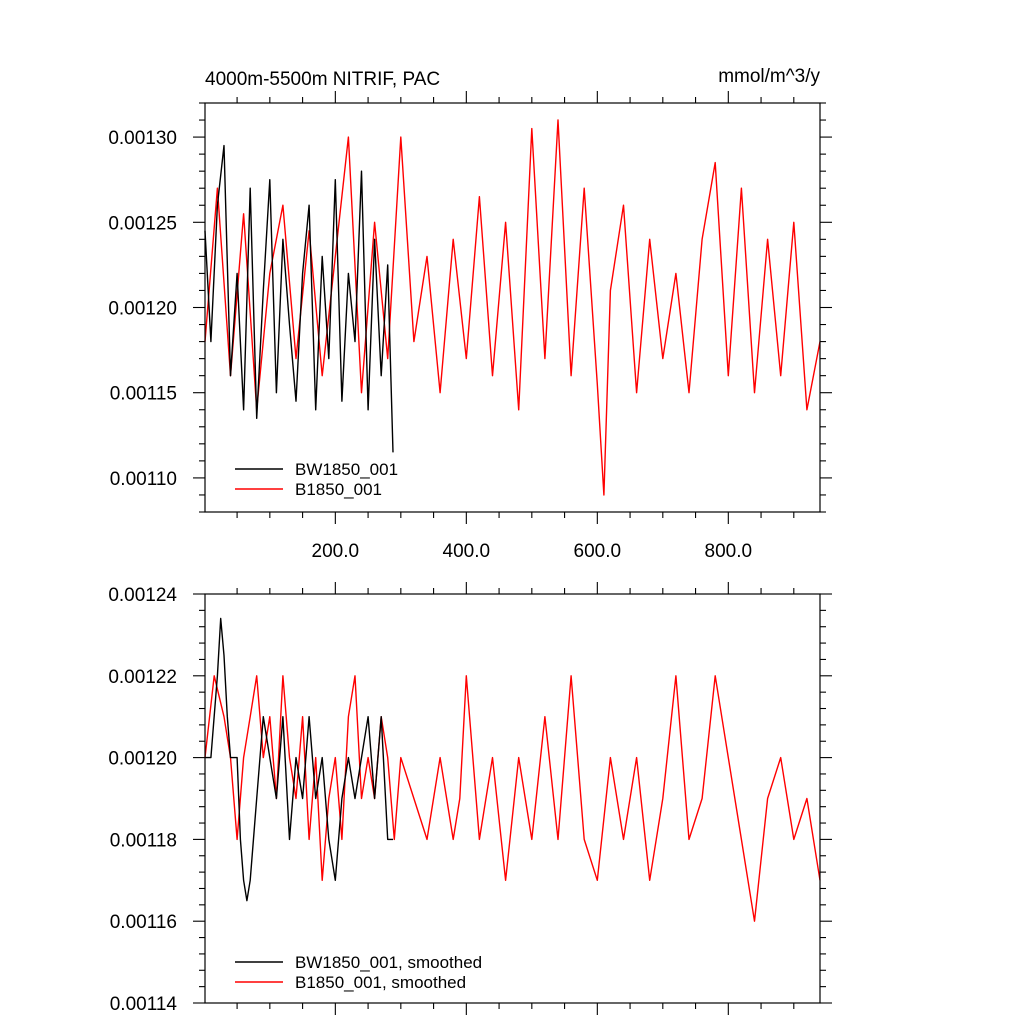 The height and width of the screenshot is (1024, 1024). I want to click on y-tick-label: 0.00125, so click(142, 223).